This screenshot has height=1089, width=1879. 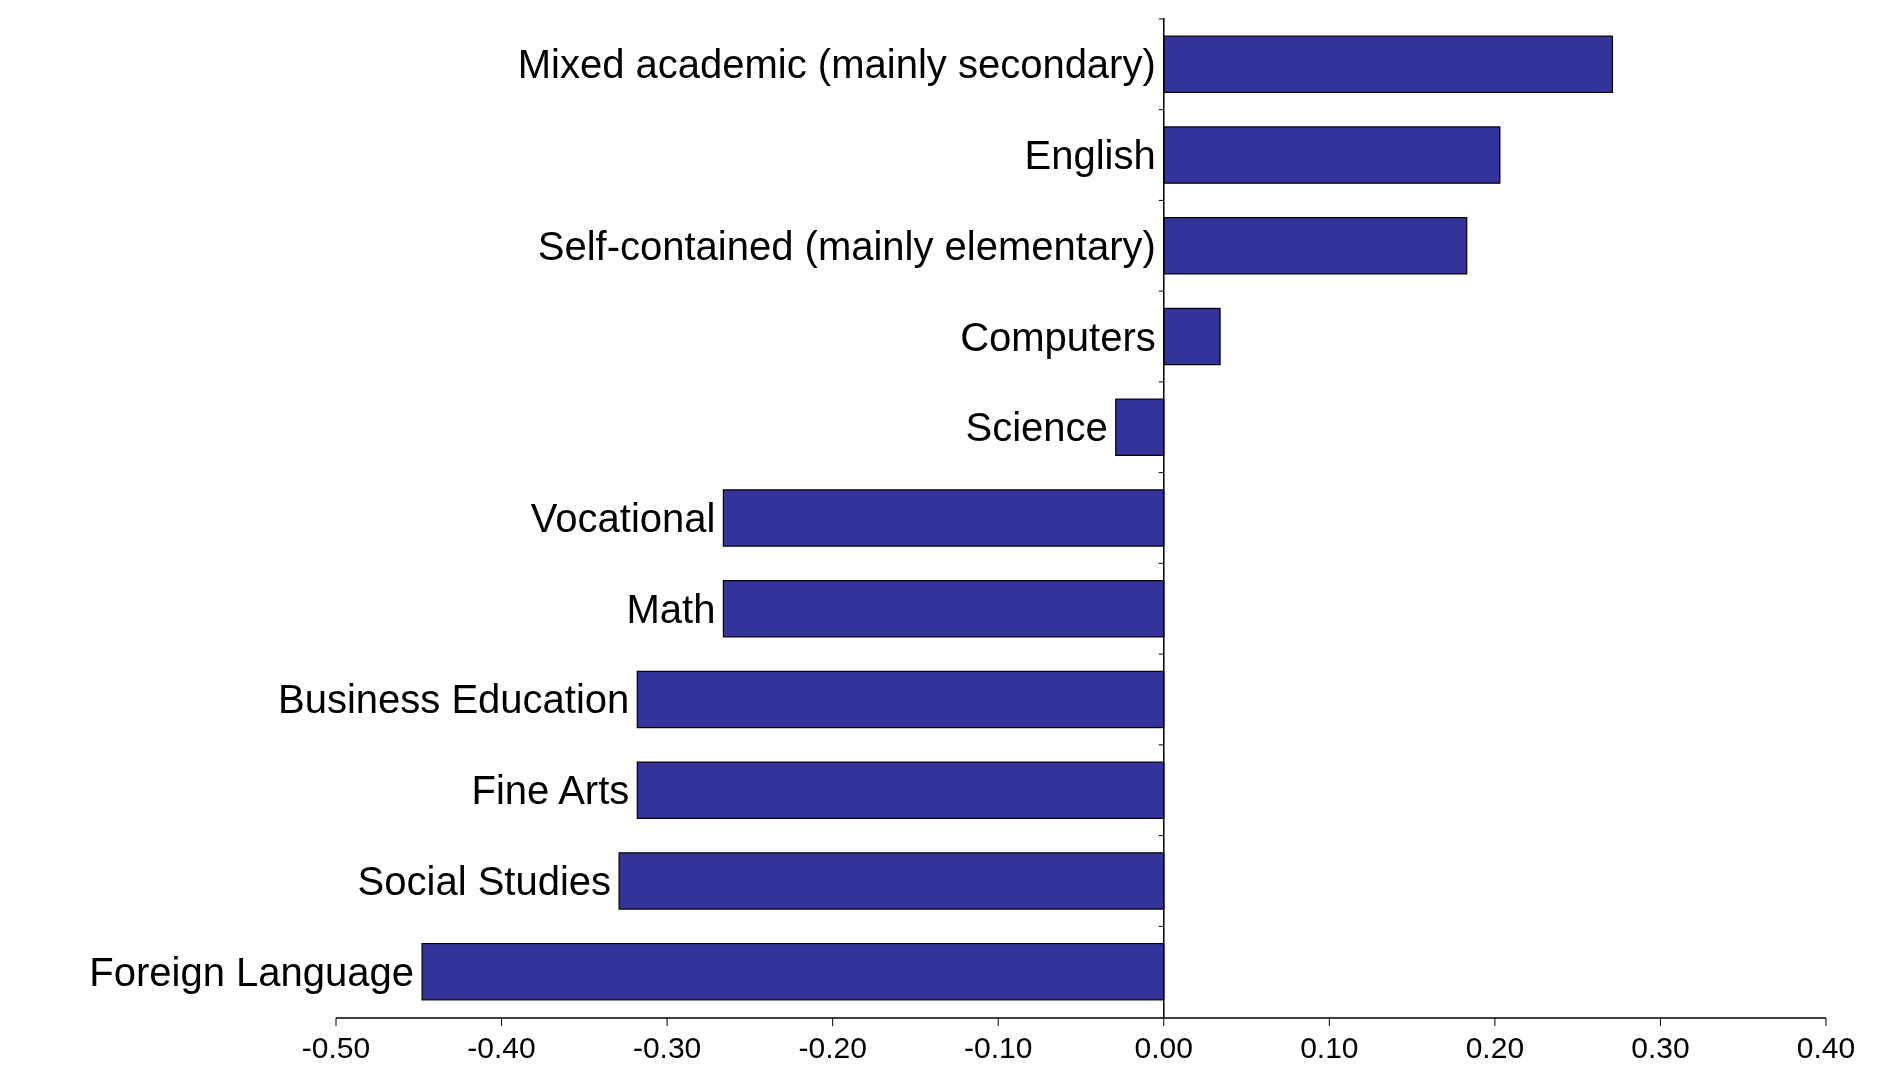 What do you see at coordinates (667, 1047) in the screenshot?
I see `x-tick-label: -0.30` at bounding box center [667, 1047].